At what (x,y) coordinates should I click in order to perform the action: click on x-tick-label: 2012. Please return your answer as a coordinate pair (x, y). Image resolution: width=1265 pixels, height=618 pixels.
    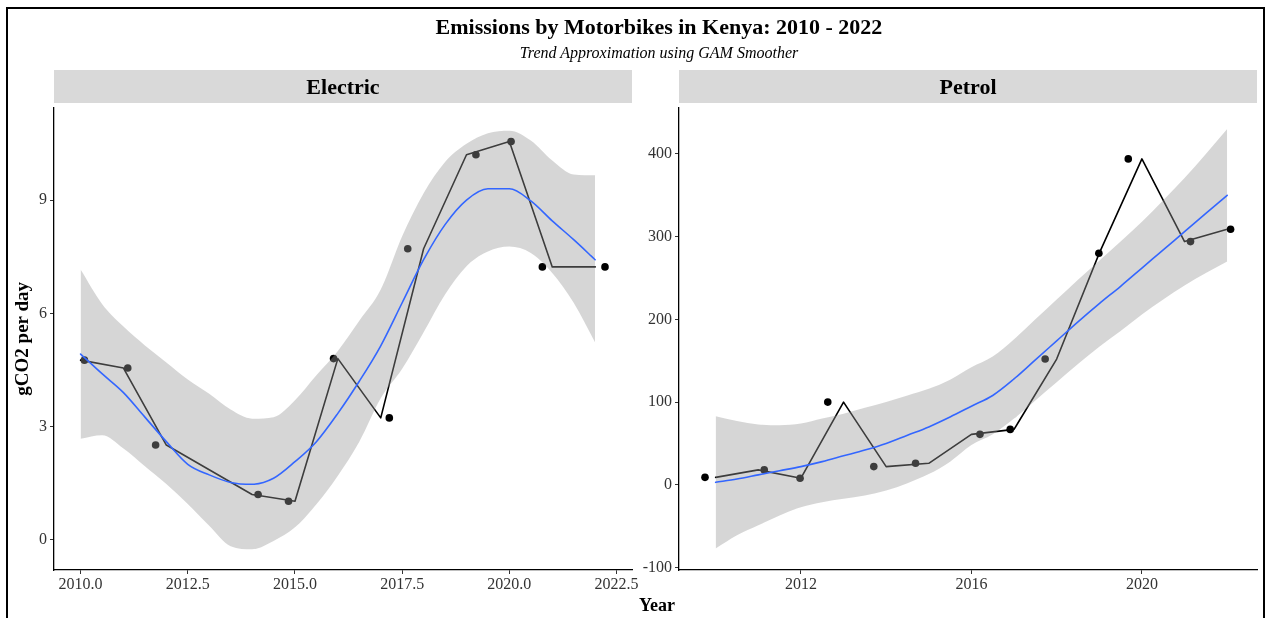
    Looking at the image, I should click on (800, 583).